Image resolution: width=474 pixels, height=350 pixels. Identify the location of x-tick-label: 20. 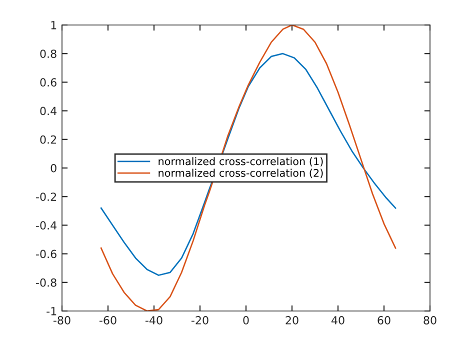
(292, 320).